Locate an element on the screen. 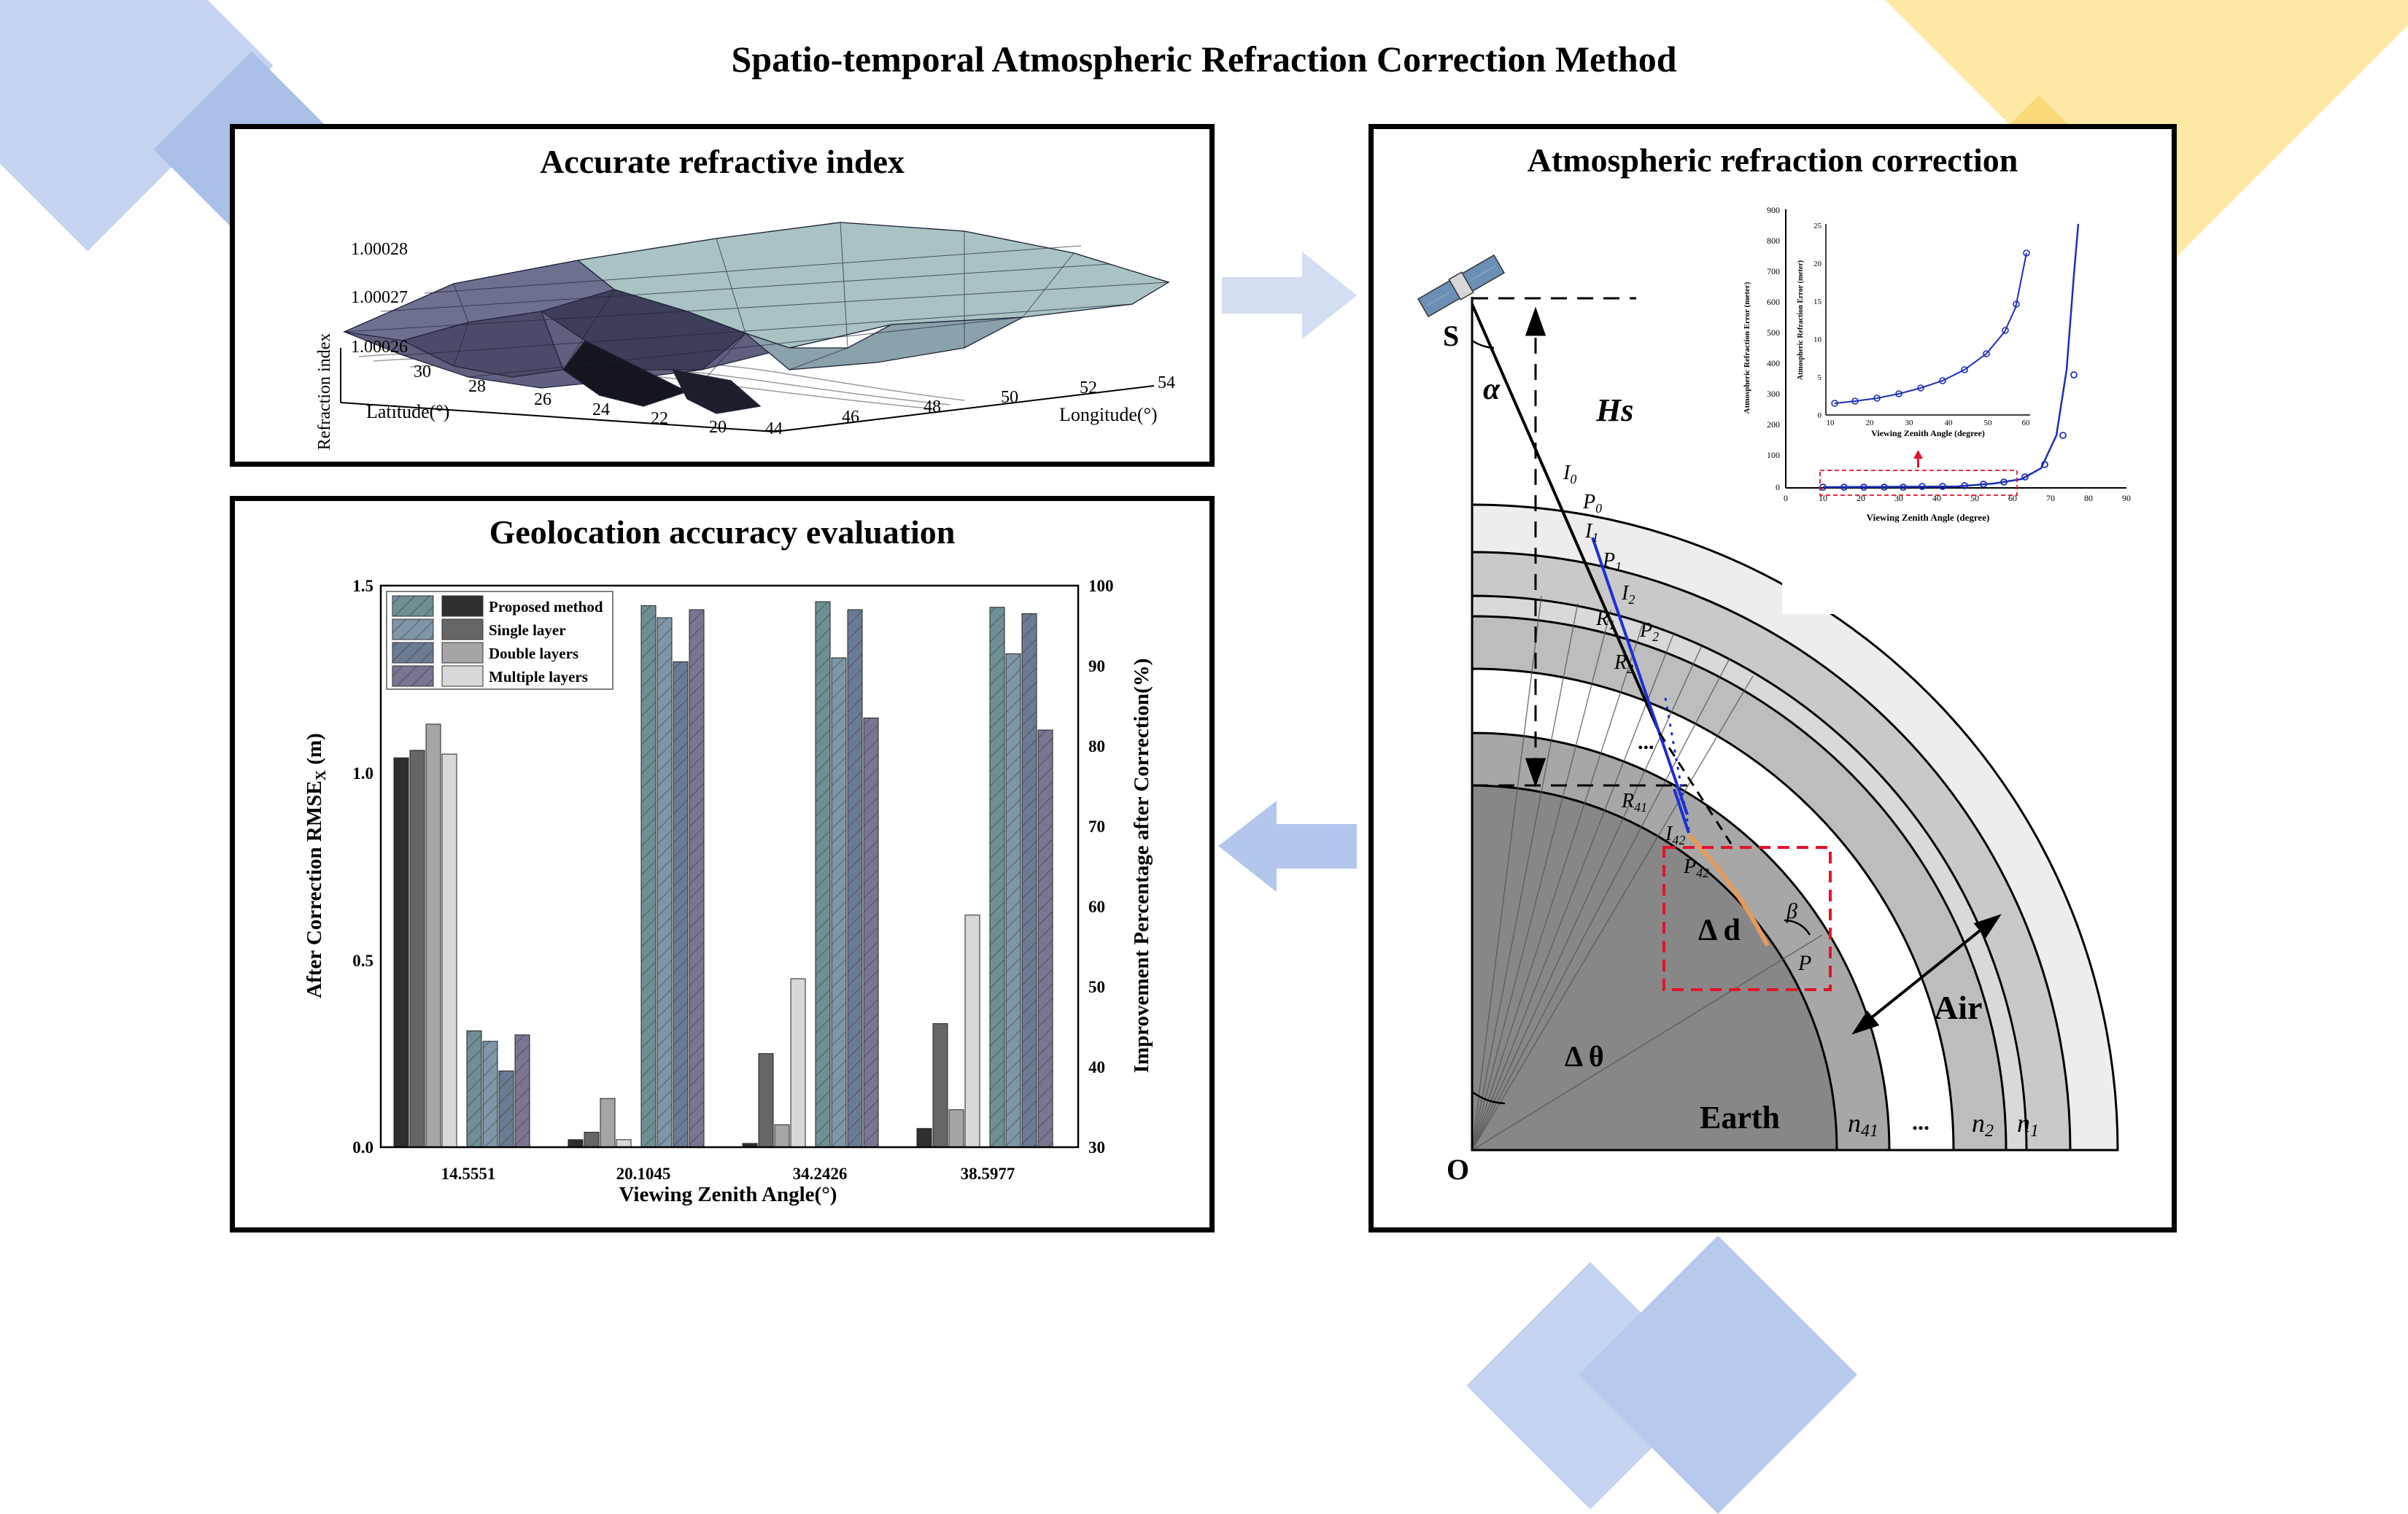 This screenshot has width=2408, height=1514. delta-theta-arc is located at coordinates (1488, 1097).